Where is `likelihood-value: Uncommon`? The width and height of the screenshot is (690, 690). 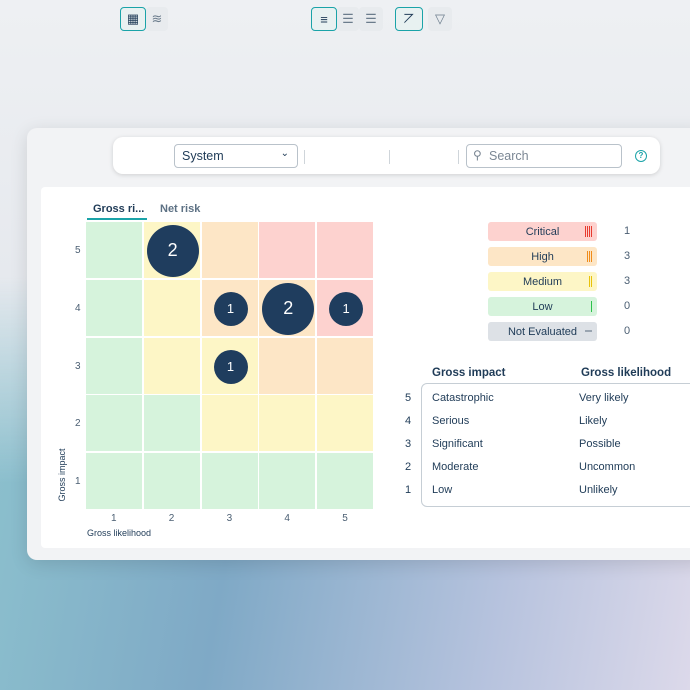 likelihood-value: Uncommon is located at coordinates (607, 467).